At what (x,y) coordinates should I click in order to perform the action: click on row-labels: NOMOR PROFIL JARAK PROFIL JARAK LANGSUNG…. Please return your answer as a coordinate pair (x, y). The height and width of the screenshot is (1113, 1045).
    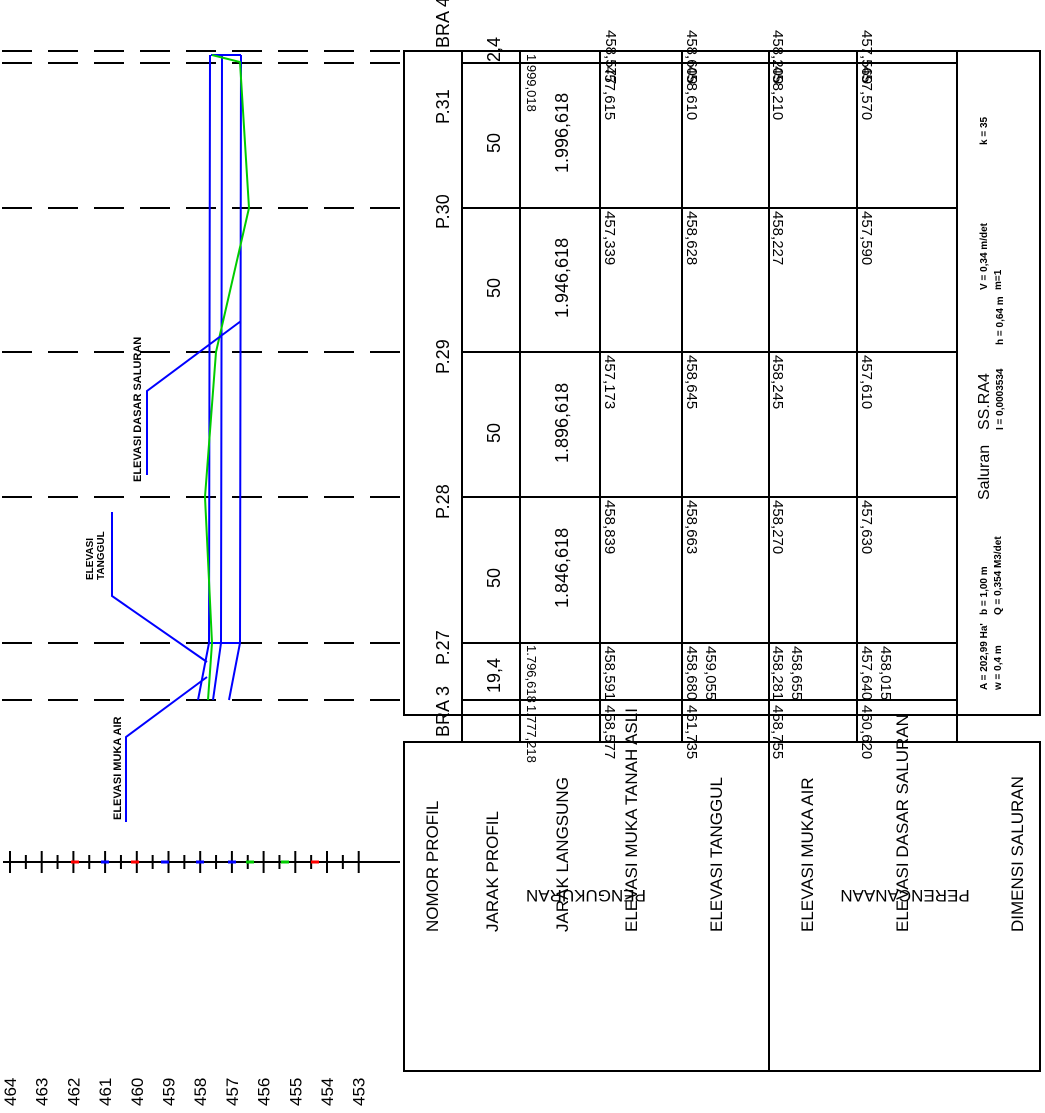
    Looking at the image, I should click on (725, 820).